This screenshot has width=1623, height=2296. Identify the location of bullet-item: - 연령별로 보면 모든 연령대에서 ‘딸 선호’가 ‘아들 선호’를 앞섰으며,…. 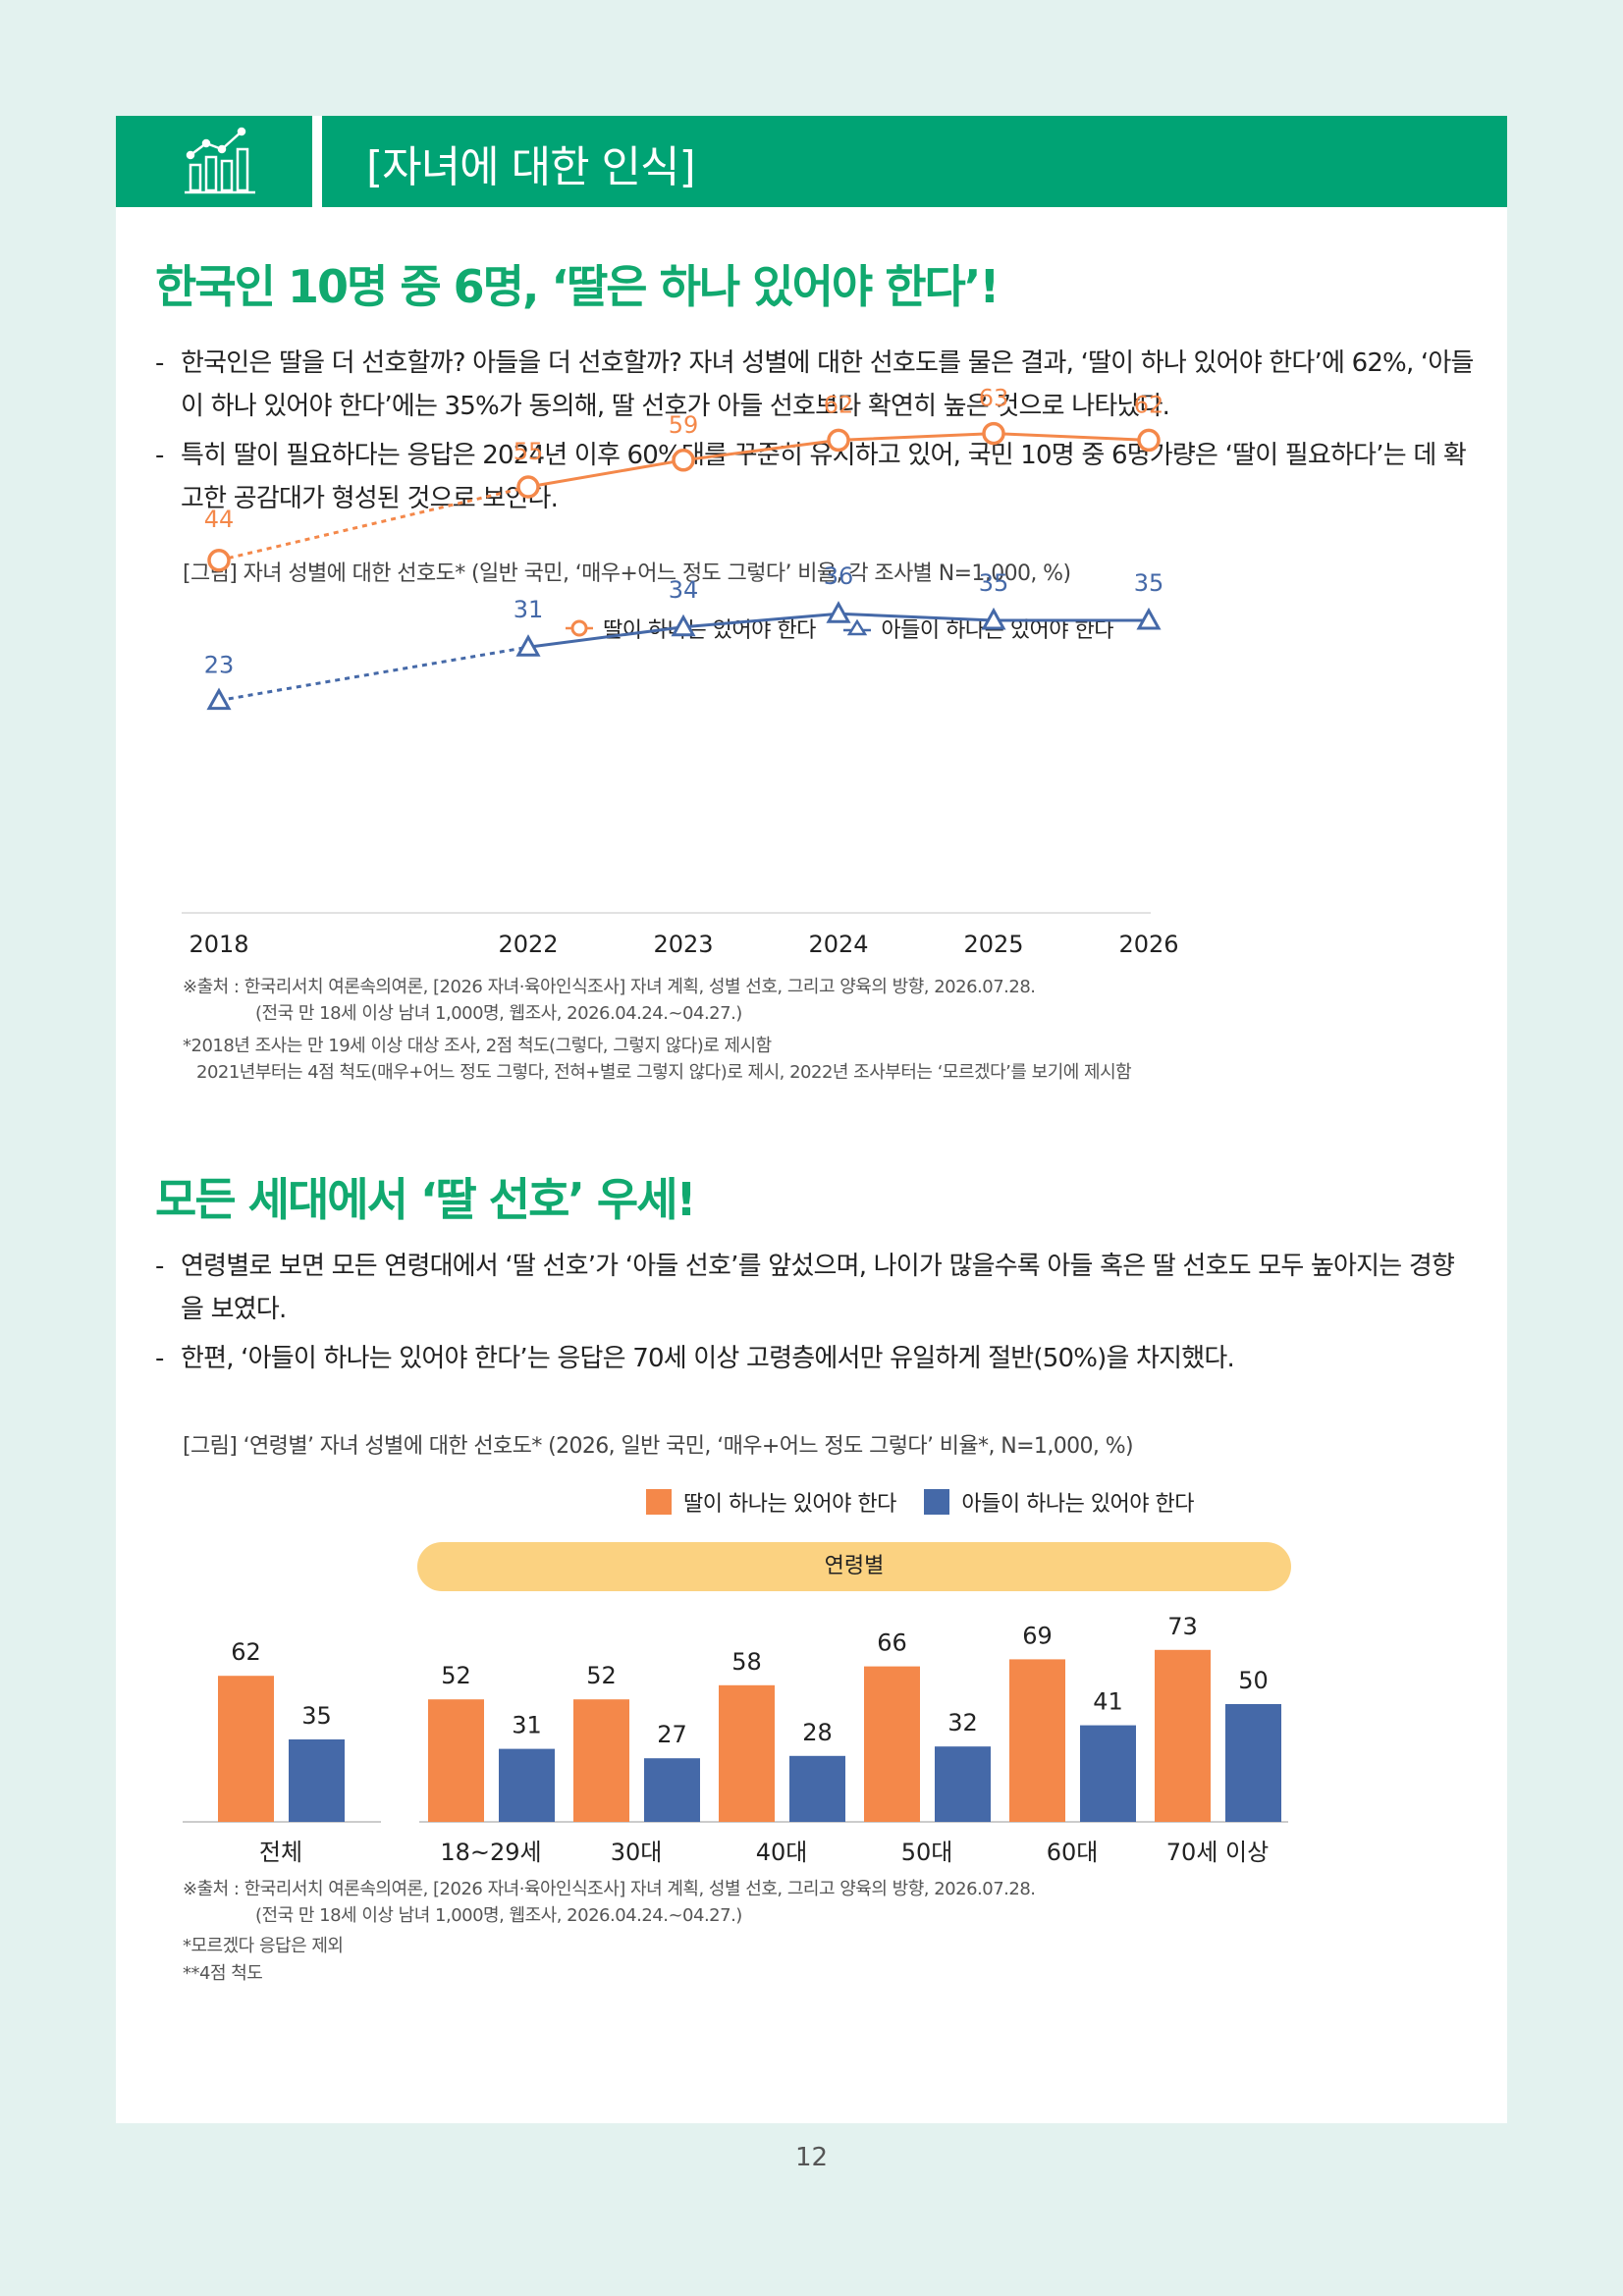
(805, 1288).